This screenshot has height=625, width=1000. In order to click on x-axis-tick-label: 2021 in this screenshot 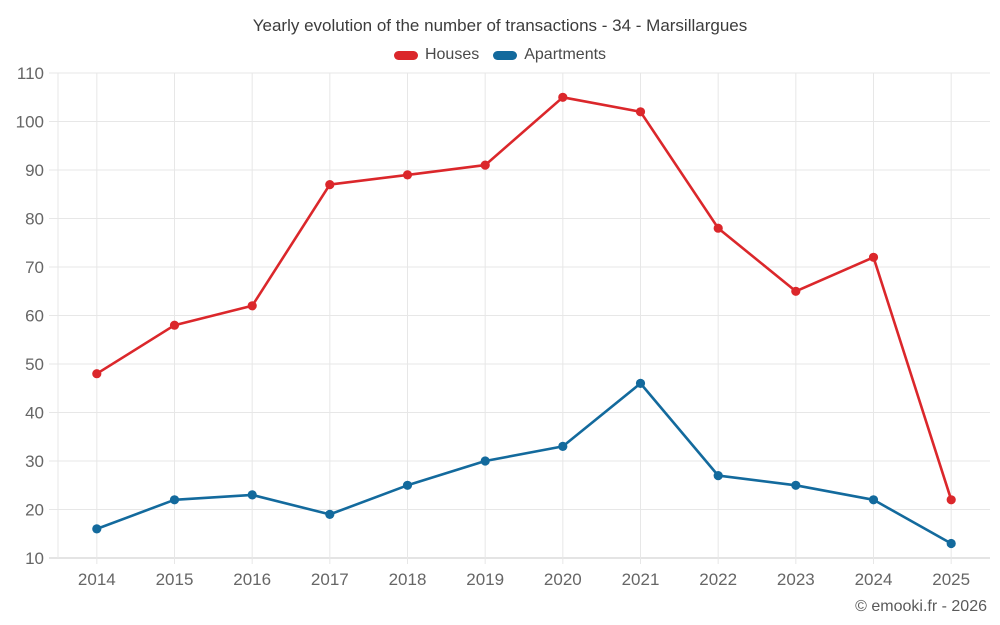, I will do `click(641, 579)`.